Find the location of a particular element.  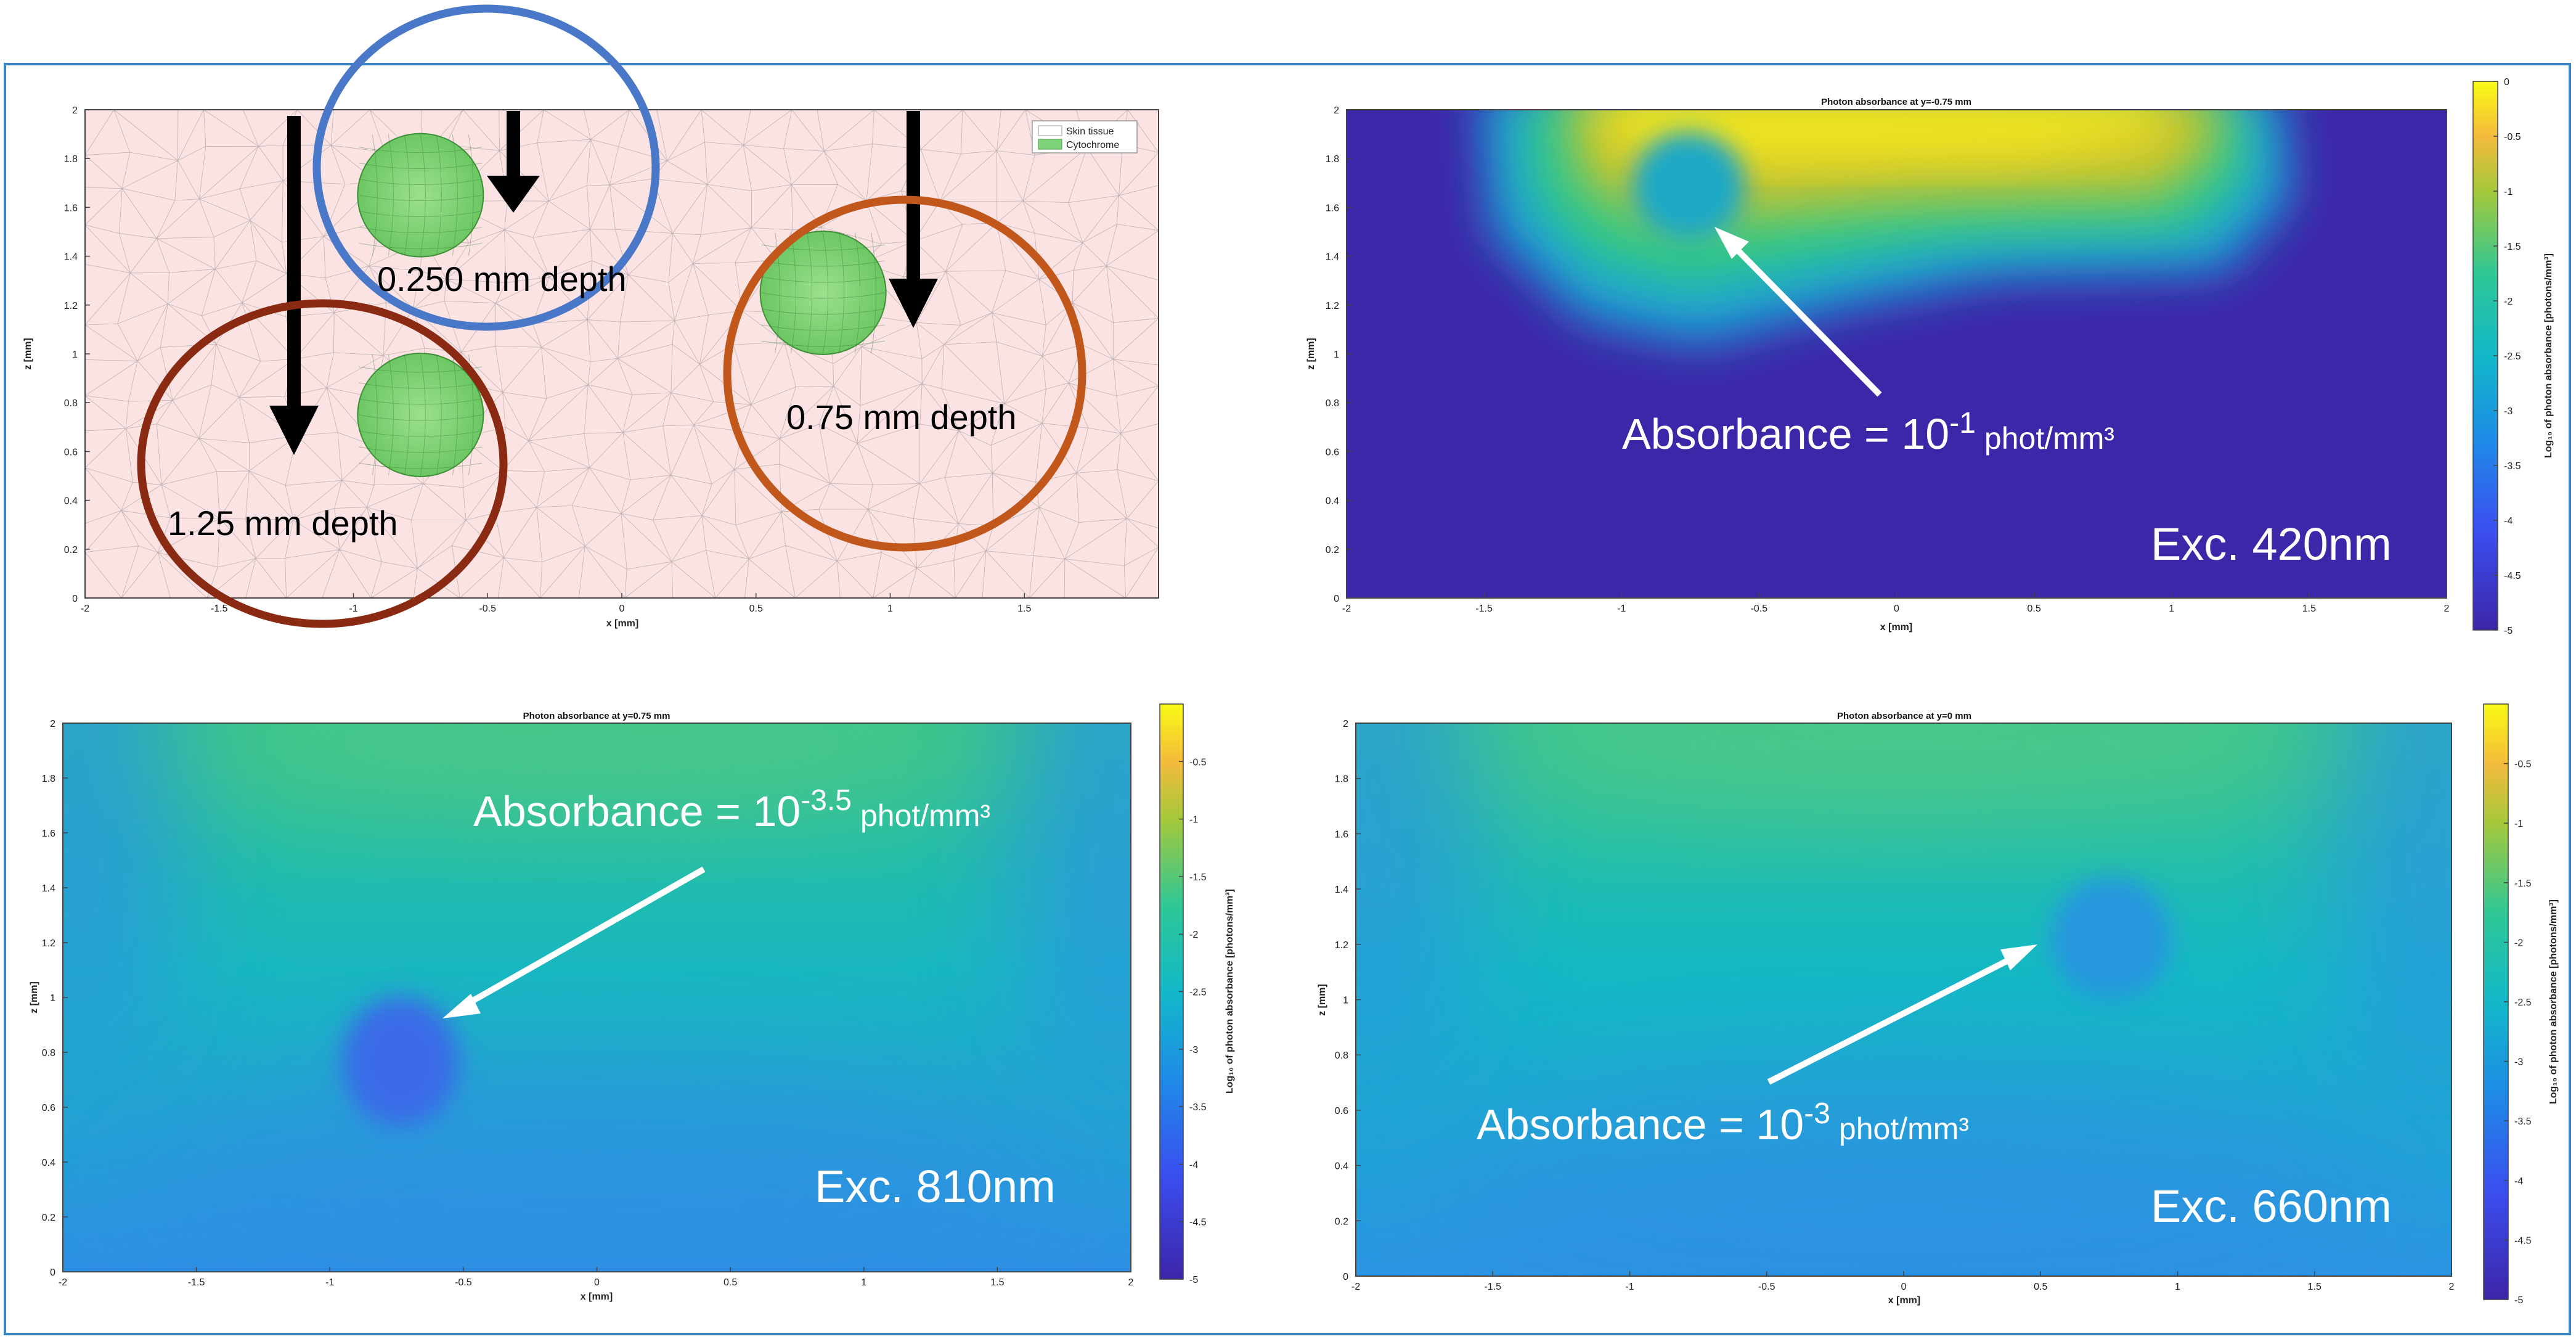

colorbar-420-tick-label: -1 is located at coordinates (2508, 192).